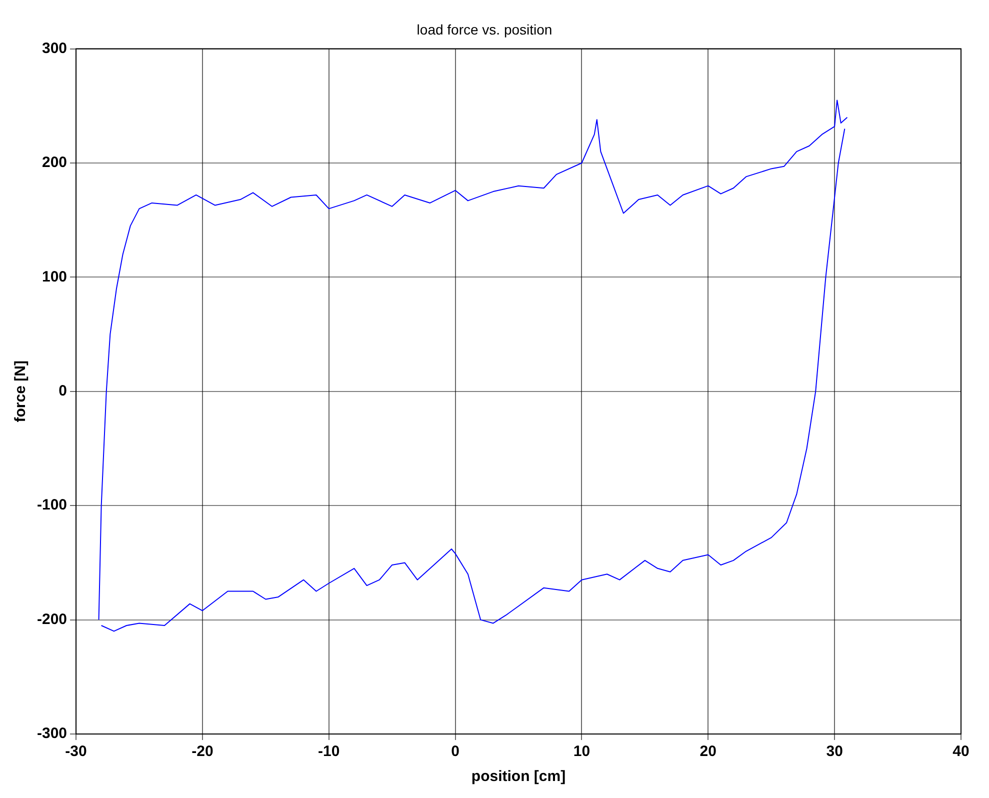 Image resolution: width=989 pixels, height=798 pixels. I want to click on x-tick-label: 30, so click(834, 751).